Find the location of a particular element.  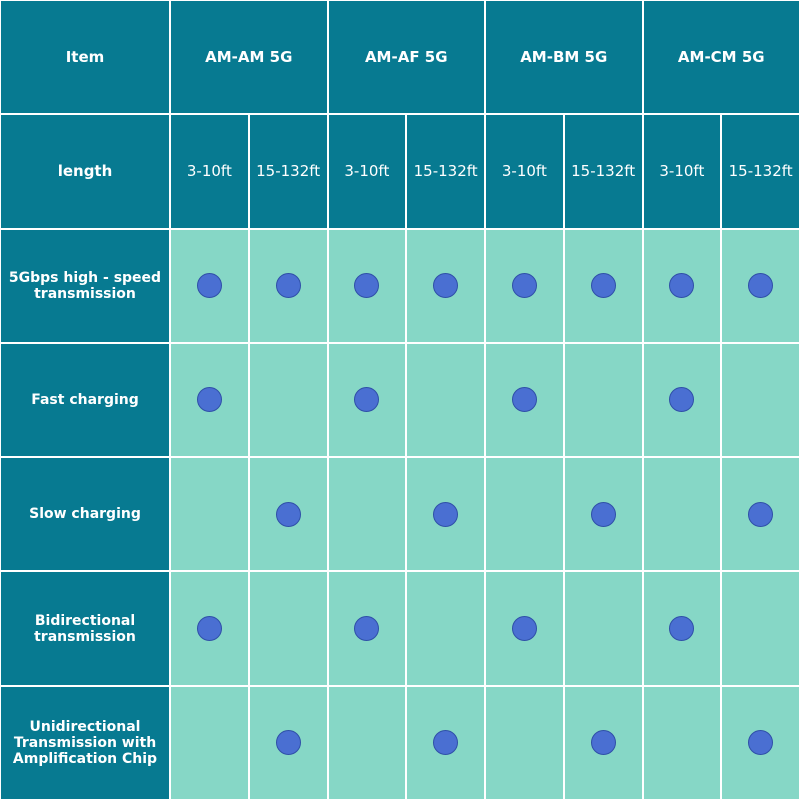

group-header: AM-AF 5G is located at coordinates (406, 57).